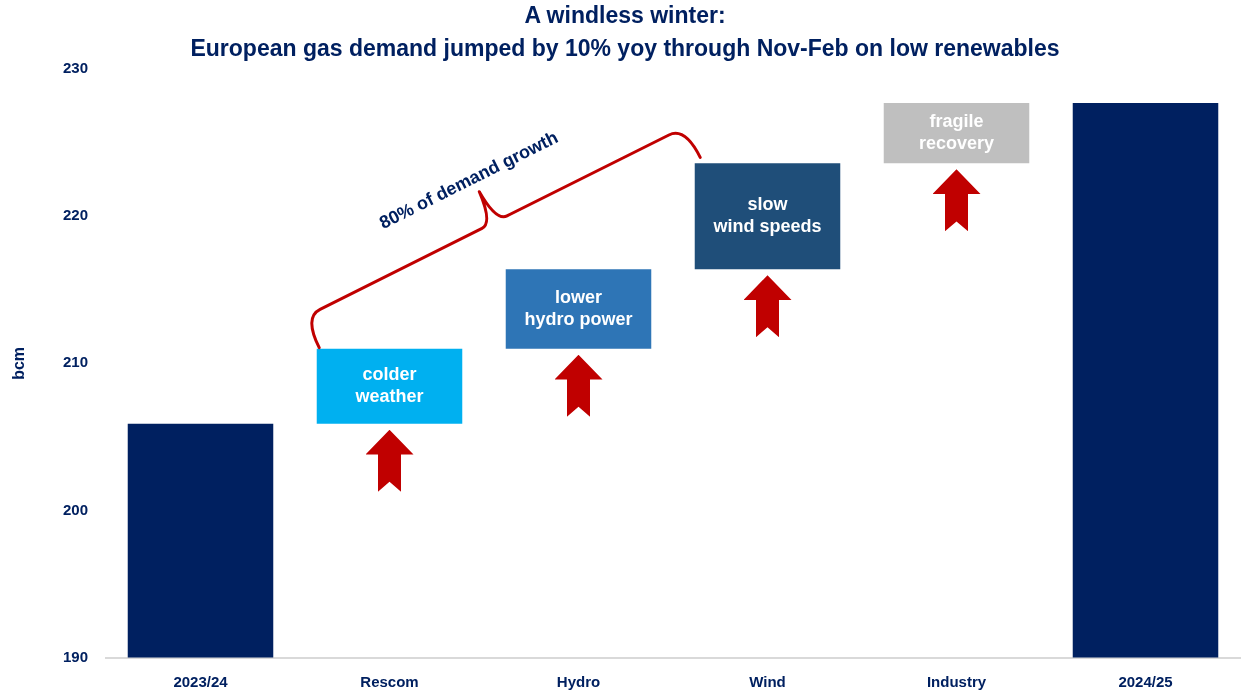  Describe the element at coordinates (625, 47) in the screenshot. I see `chart-subtitle: European gas demand jumped by 10% yoy through Nov-Feb on low renewables` at that location.